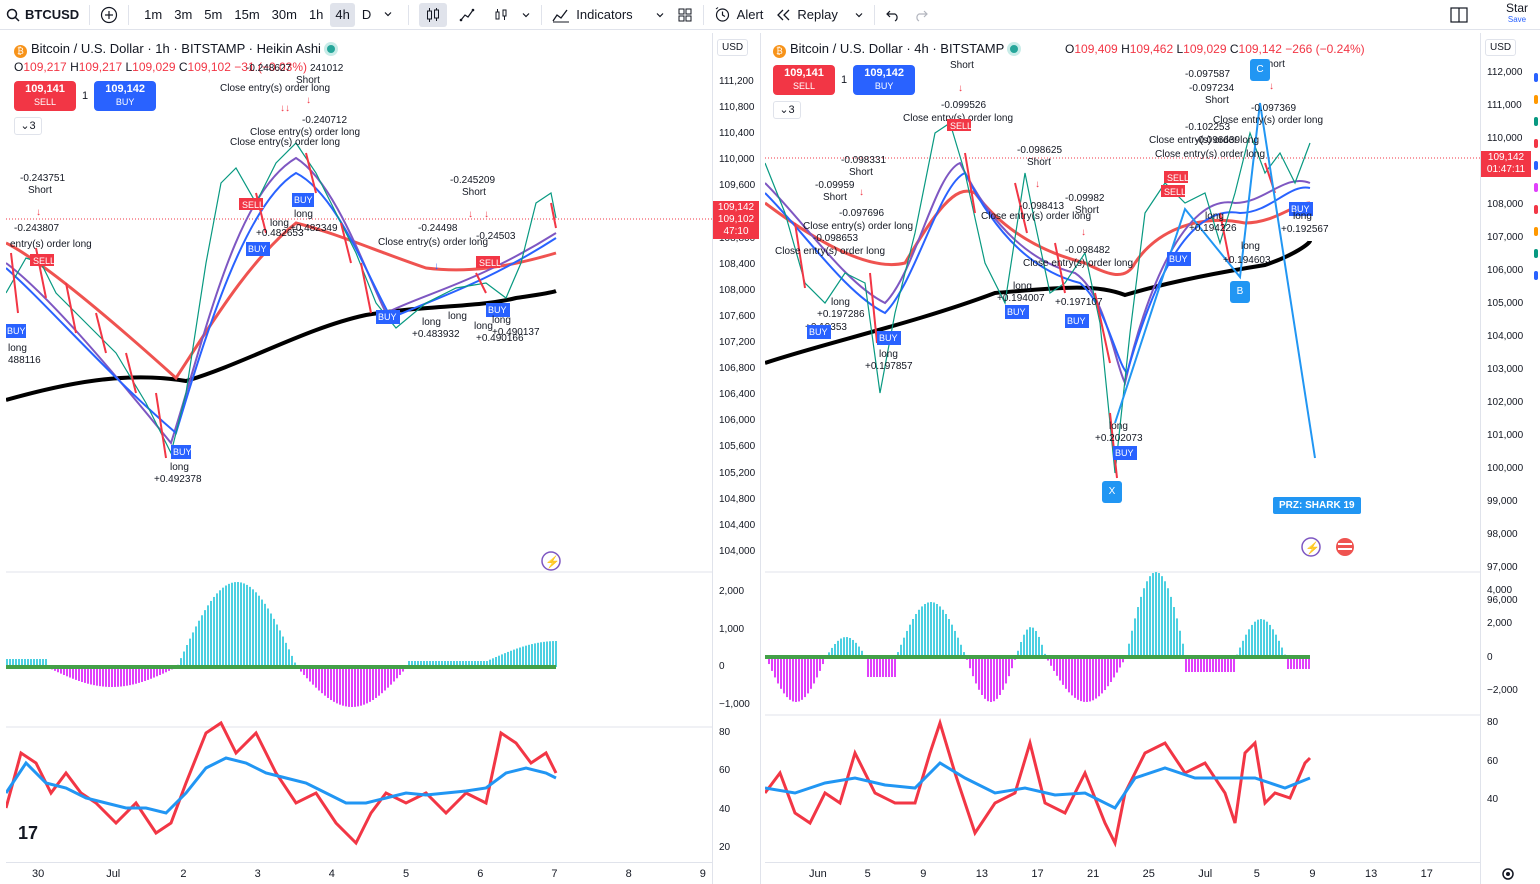 The image size is (1540, 884). I want to click on bars-button, so click(501, 15).